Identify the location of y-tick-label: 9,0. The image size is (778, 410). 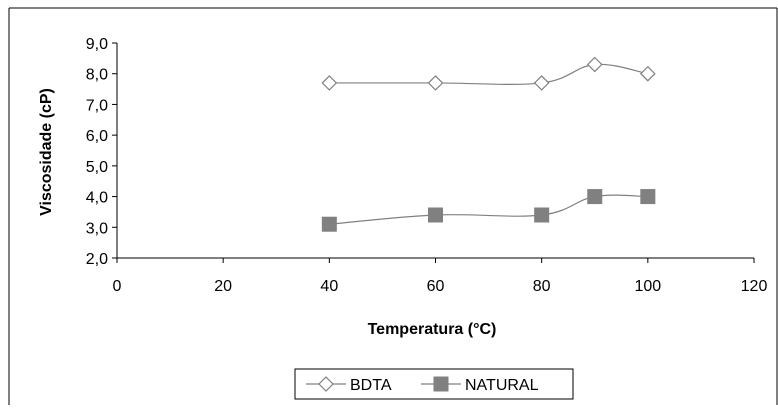
(97, 44).